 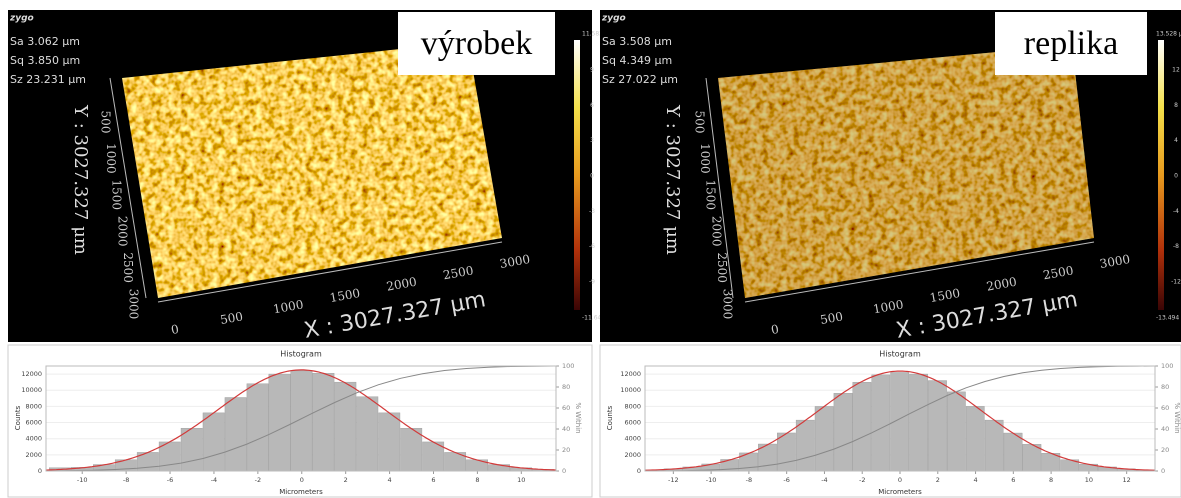 I want to click on colorbar-tick: 9, so click(x=592, y=70).